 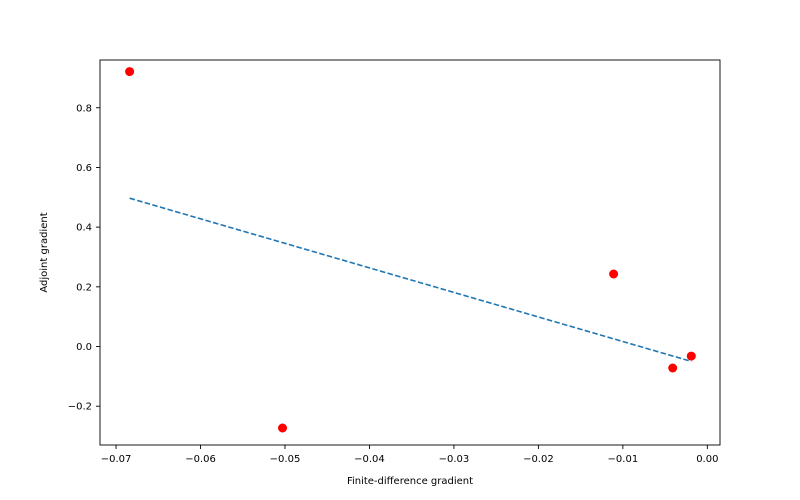 What do you see at coordinates (369, 459) in the screenshot?
I see `x-tick-label: −0.04` at bounding box center [369, 459].